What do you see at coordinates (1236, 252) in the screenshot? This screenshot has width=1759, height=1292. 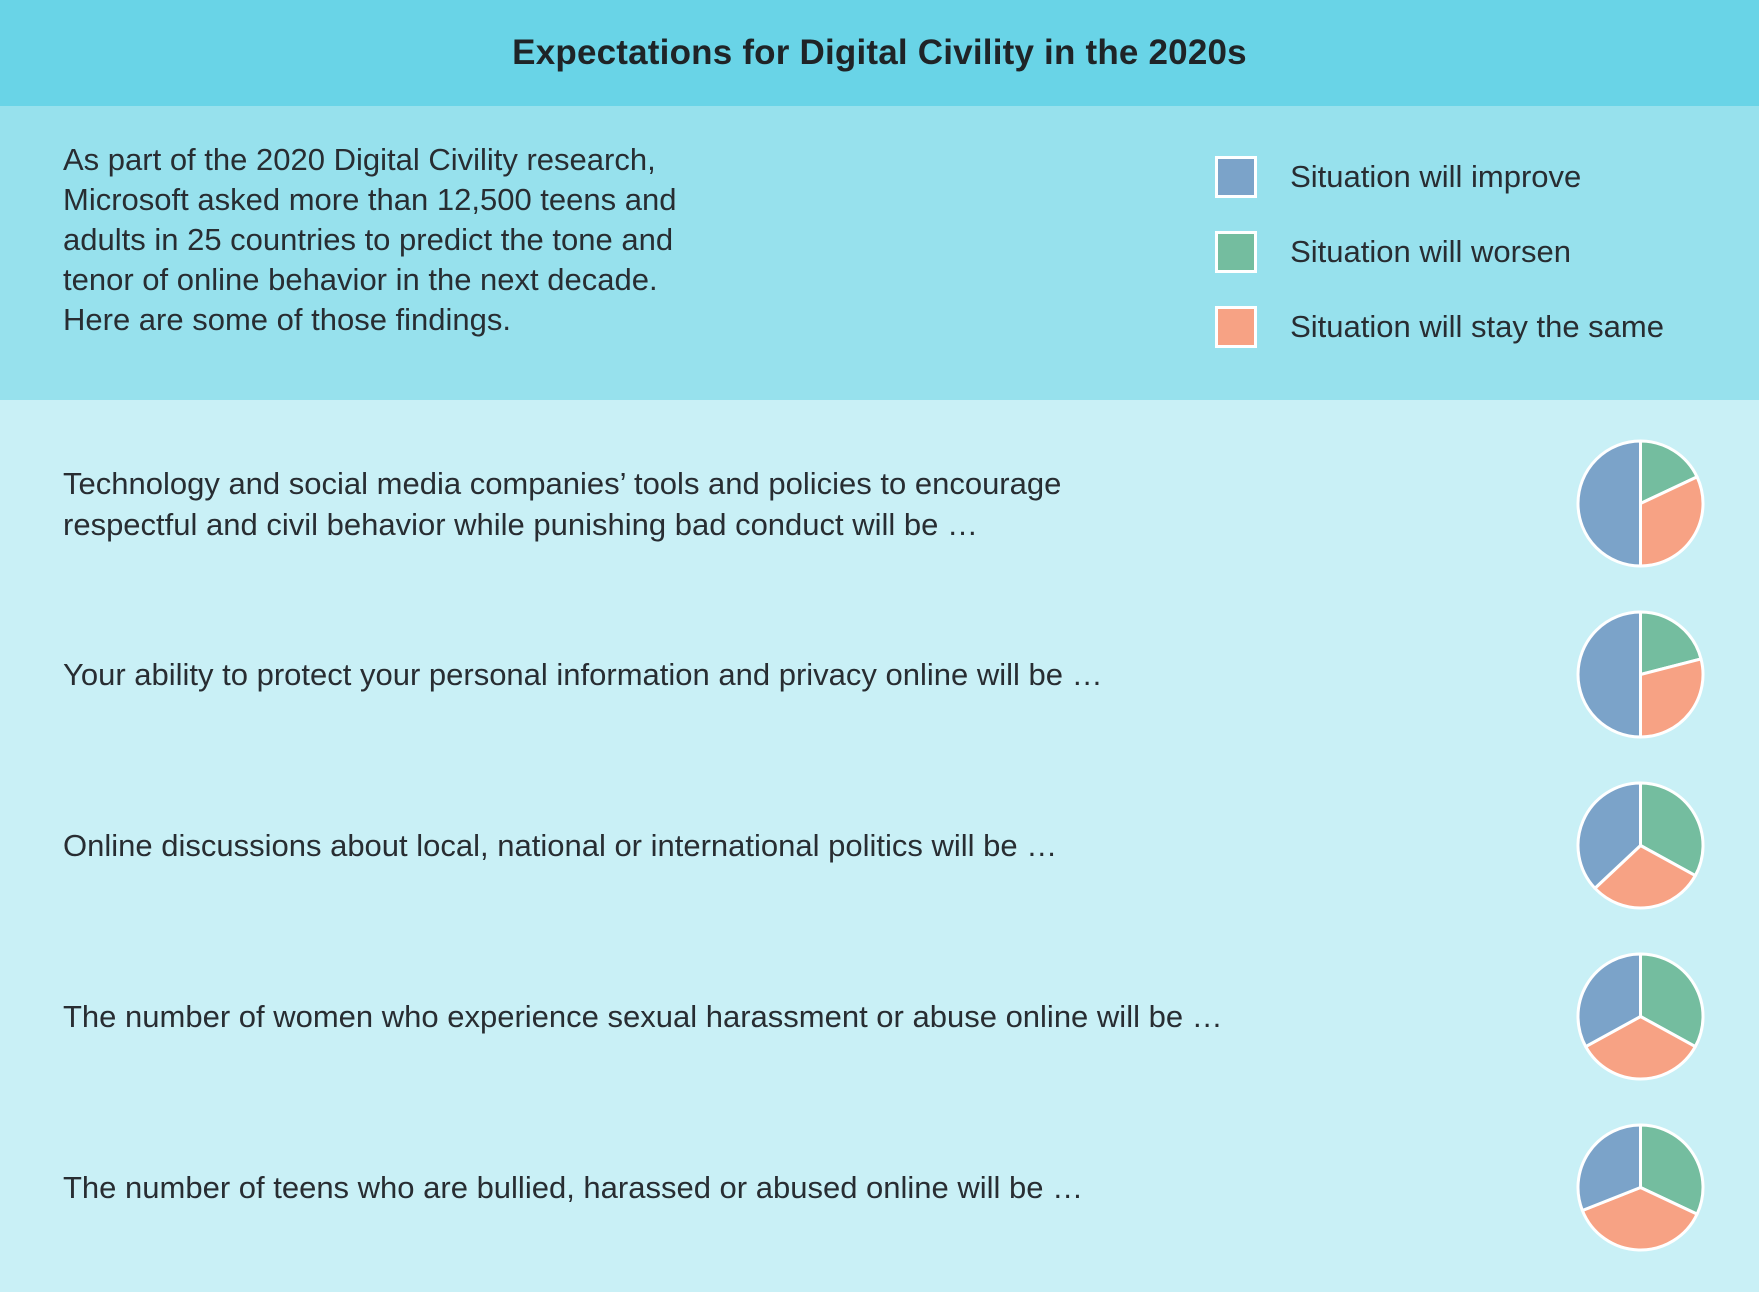 I see `worsen-color-swatch` at bounding box center [1236, 252].